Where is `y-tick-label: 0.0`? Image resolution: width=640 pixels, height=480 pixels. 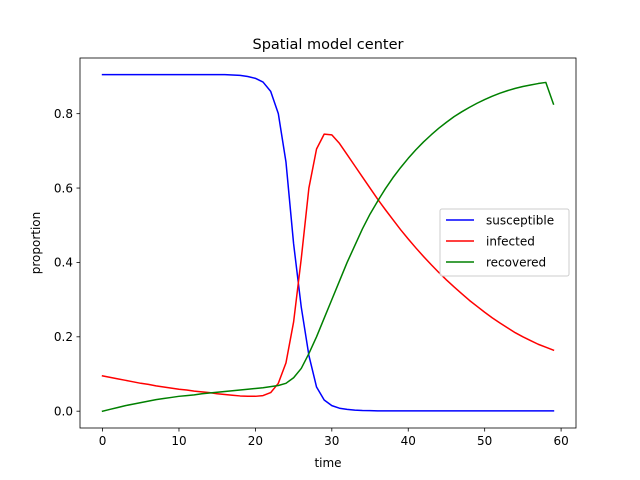
y-tick-label: 0.0 is located at coordinates (63, 411).